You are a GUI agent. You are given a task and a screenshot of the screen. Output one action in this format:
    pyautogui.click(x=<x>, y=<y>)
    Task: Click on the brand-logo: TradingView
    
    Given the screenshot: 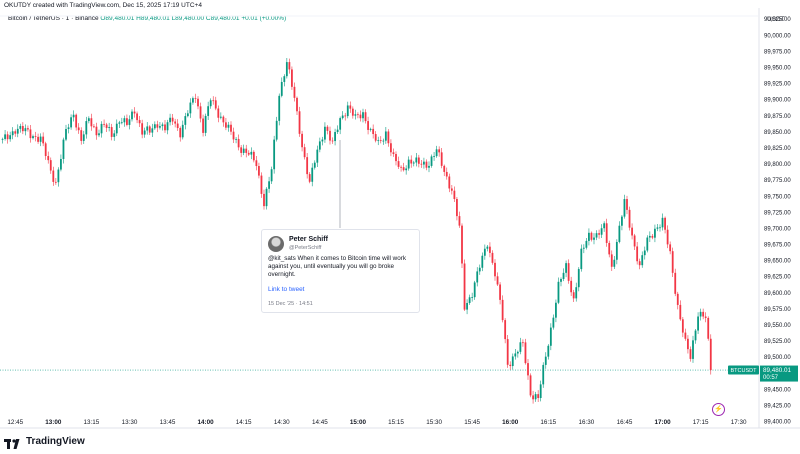 What is the action you would take?
    pyautogui.click(x=44, y=441)
    